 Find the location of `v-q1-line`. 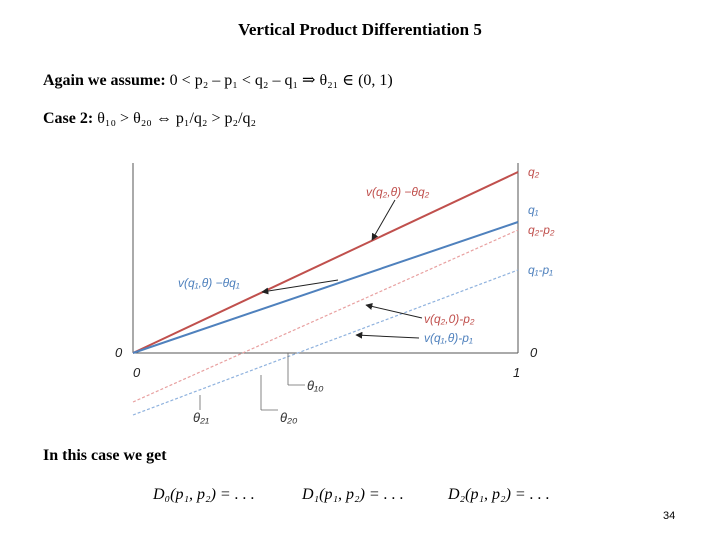

v-q1-line is located at coordinates (325, 287).